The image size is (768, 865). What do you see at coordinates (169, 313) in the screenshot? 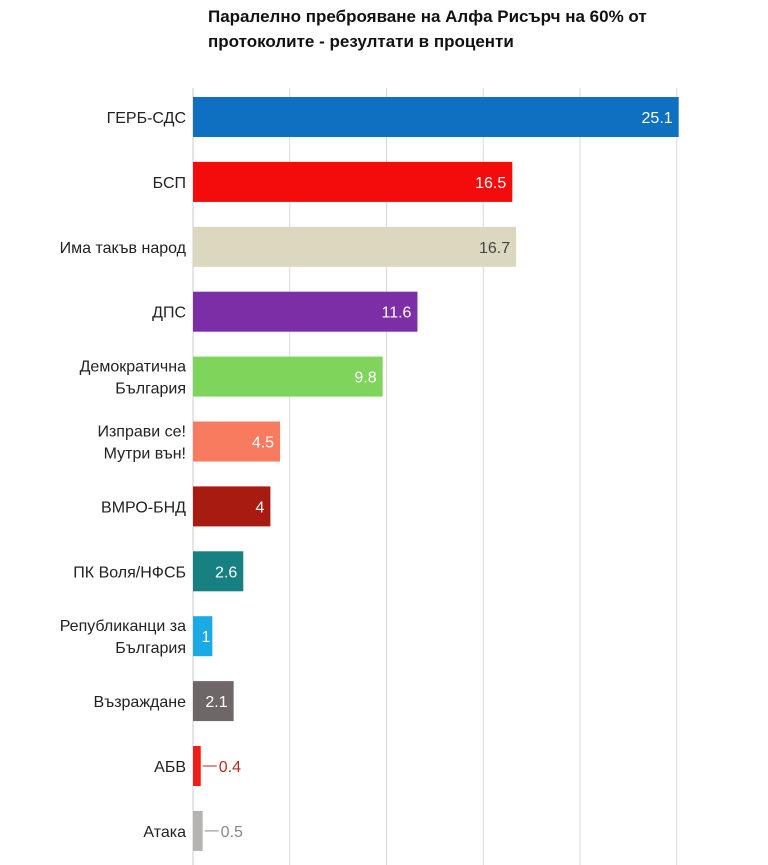
I see `category-label-3: ДПС` at bounding box center [169, 313].